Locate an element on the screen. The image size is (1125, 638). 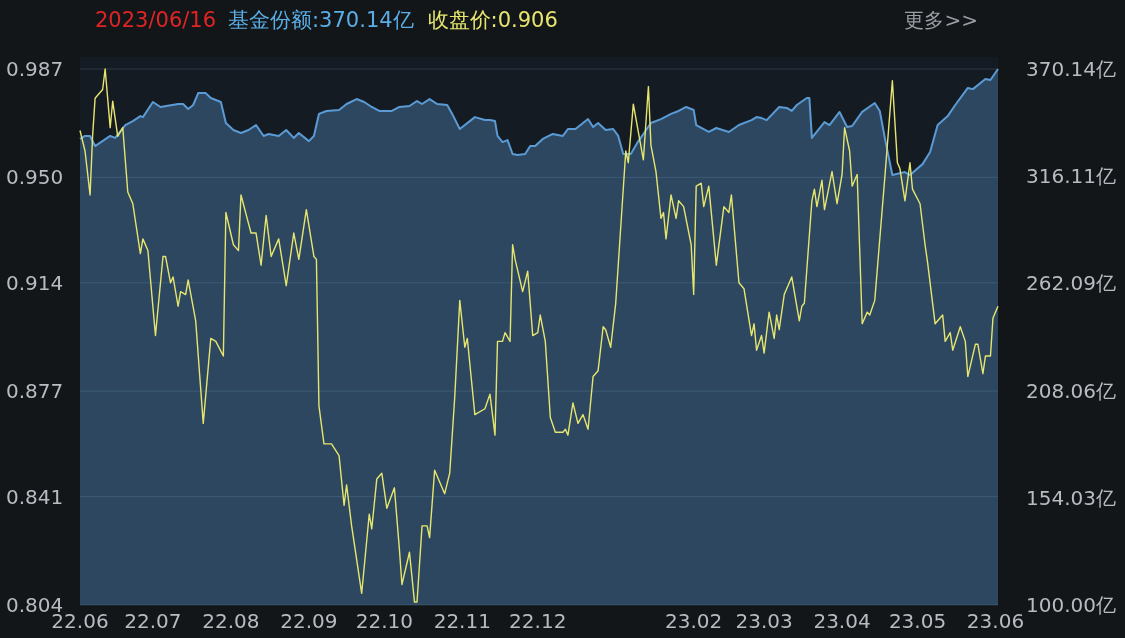
chart-title: 2023/06/16 is located at coordinates (156, 20).